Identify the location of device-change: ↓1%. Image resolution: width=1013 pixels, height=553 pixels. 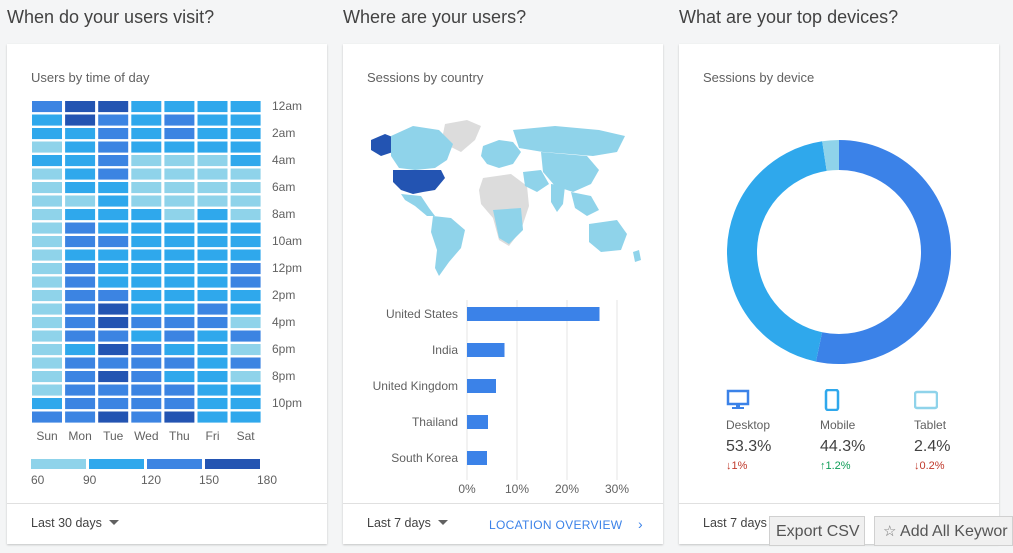
(737, 466).